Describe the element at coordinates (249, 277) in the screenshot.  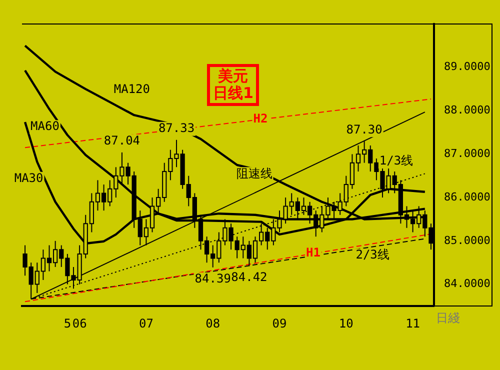
I see `annotation: 84.42` at that location.